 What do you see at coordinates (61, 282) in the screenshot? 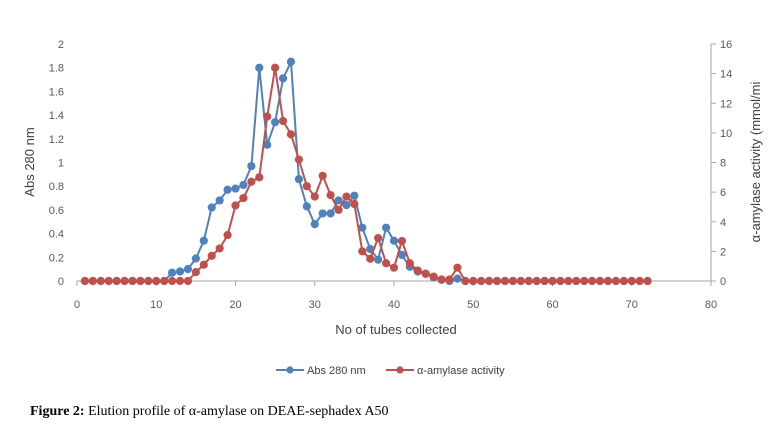
I see `y-tick-label: 0` at bounding box center [61, 282].